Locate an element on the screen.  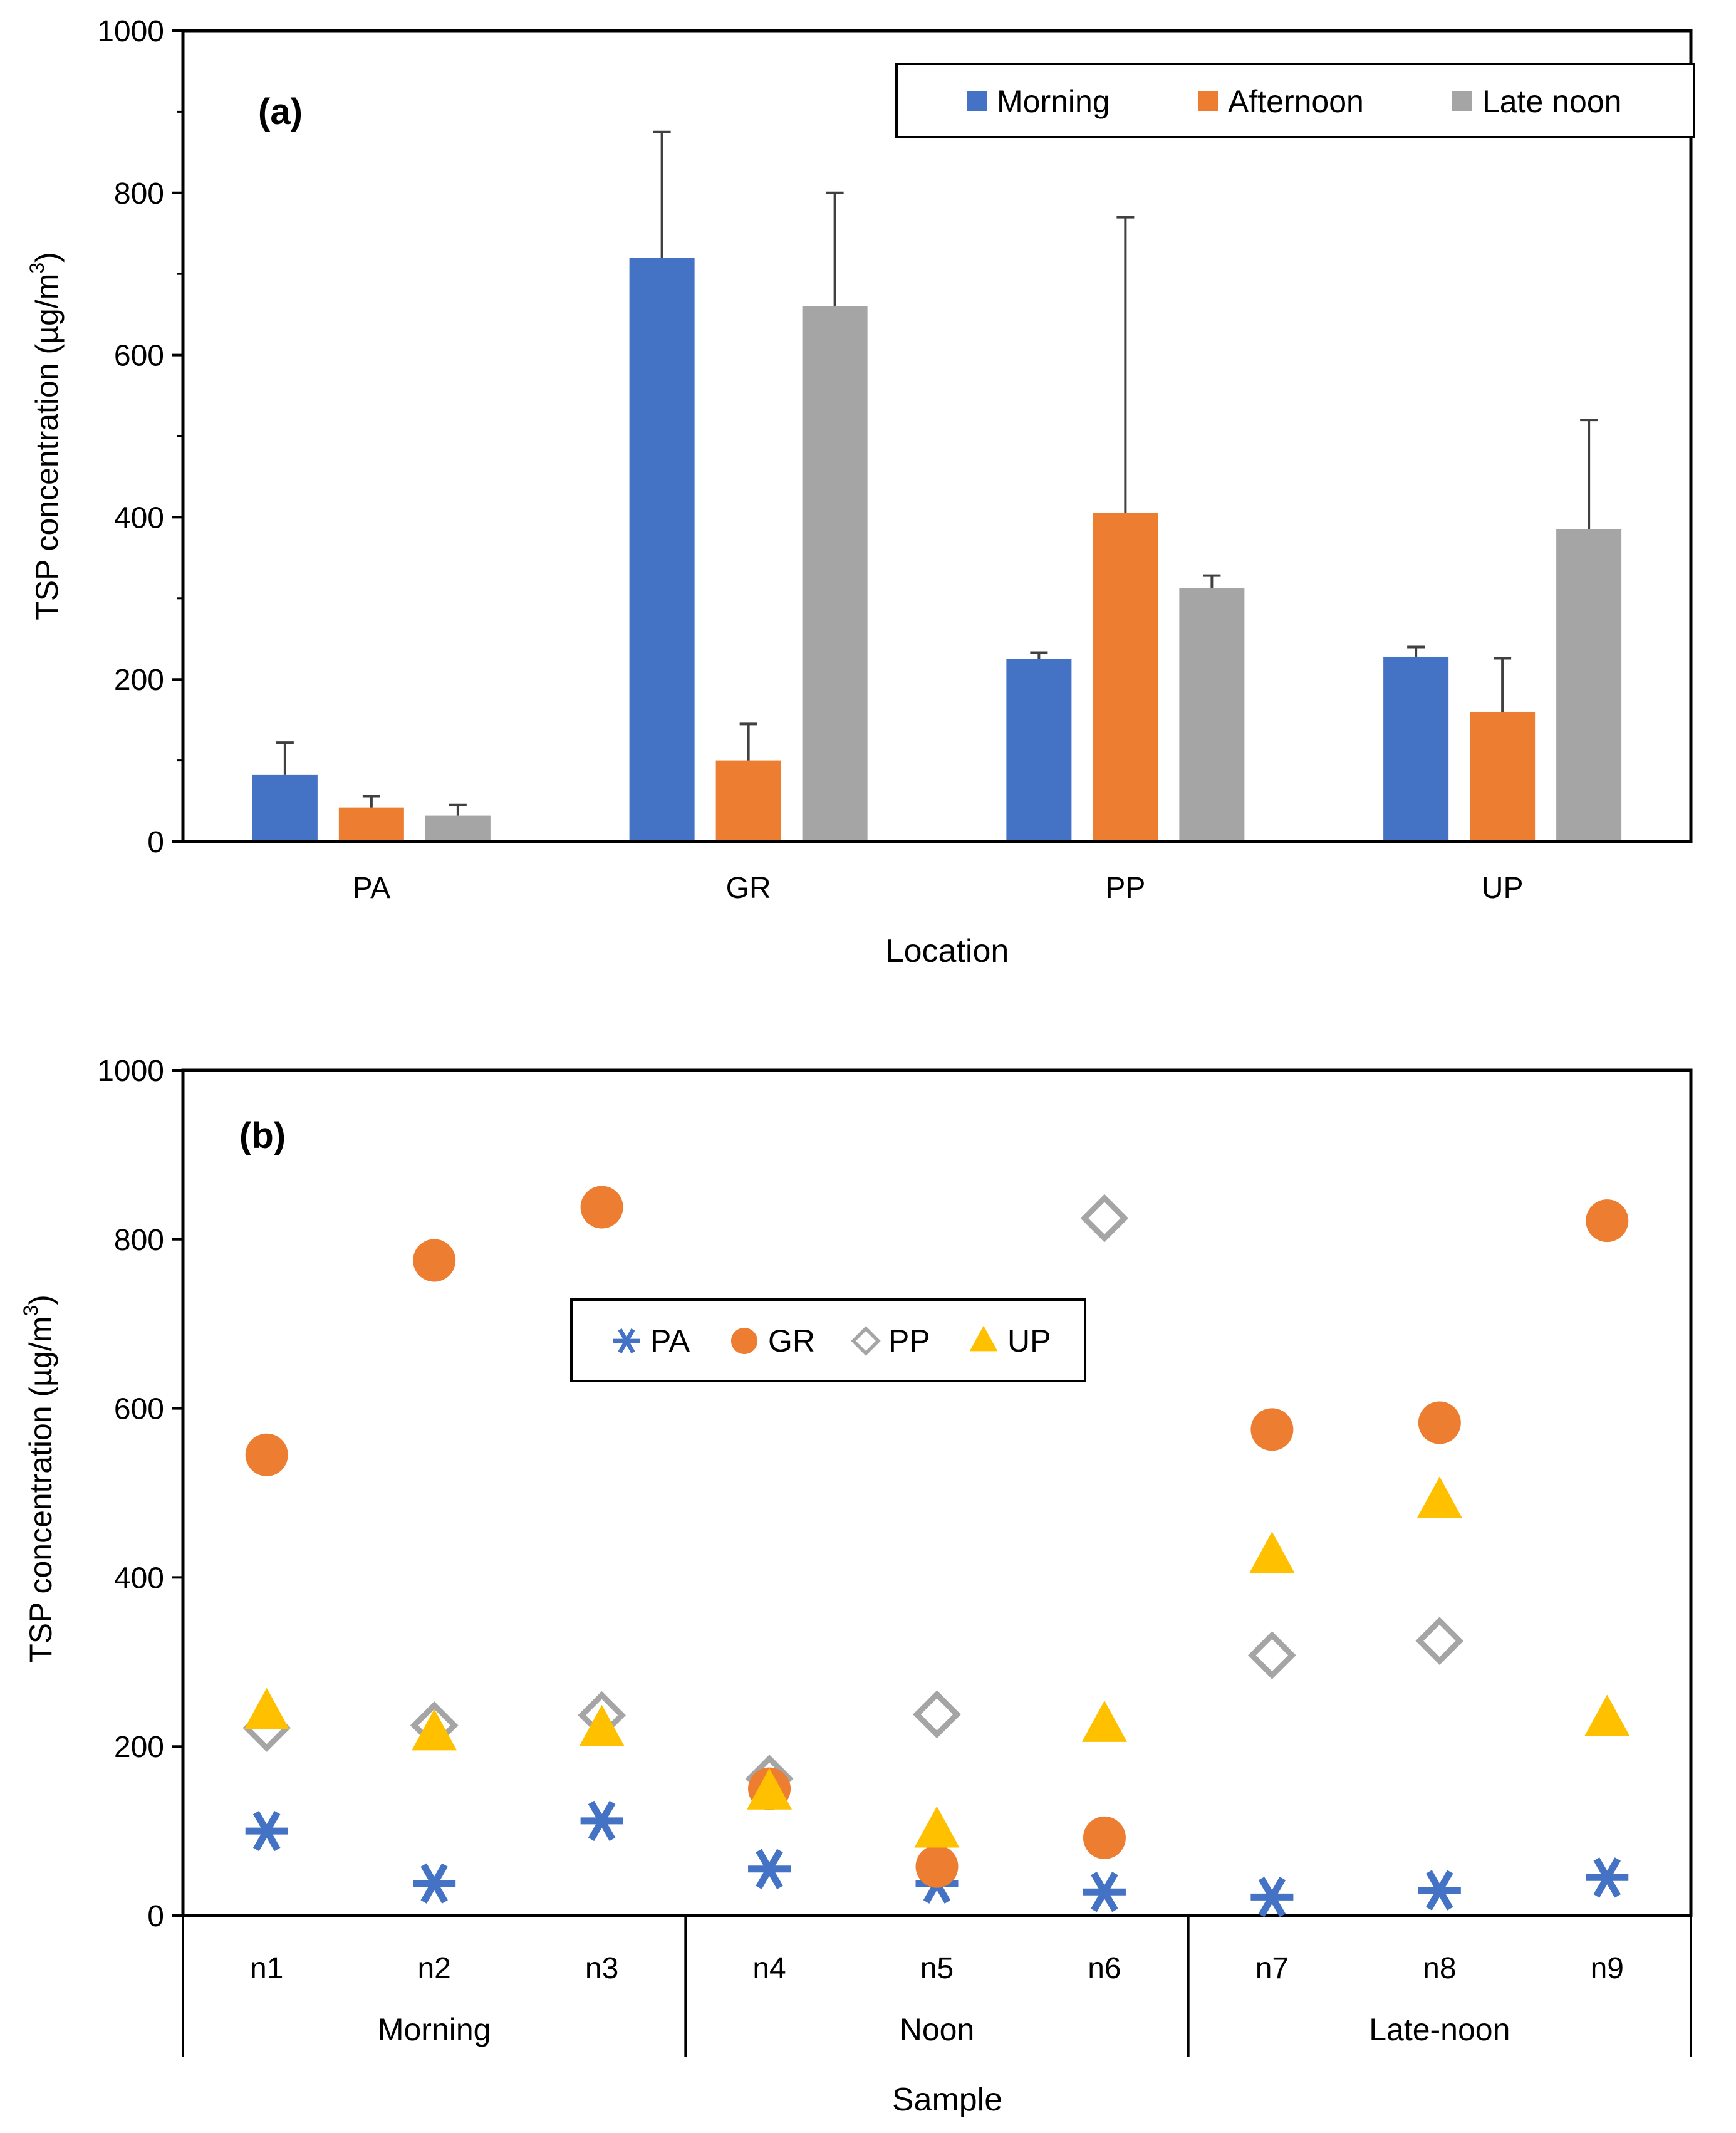
point-up-n9 is located at coordinates (1607, 1715).